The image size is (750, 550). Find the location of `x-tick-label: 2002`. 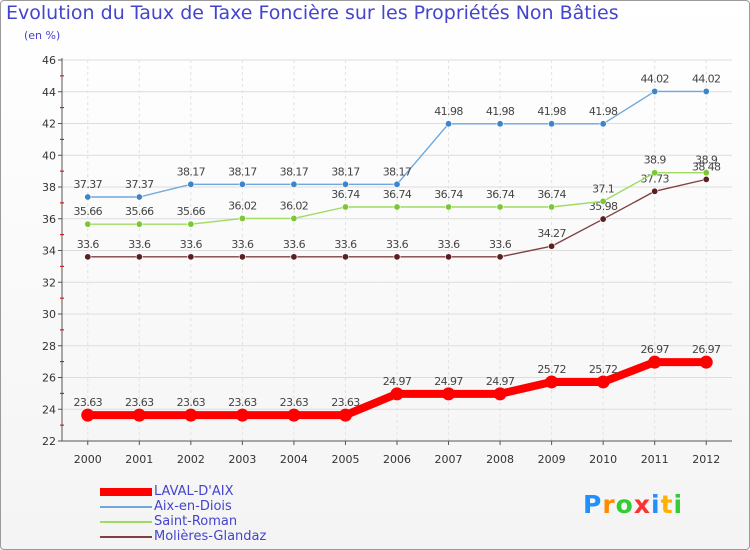

x-tick-label: 2002 is located at coordinates (191, 459).